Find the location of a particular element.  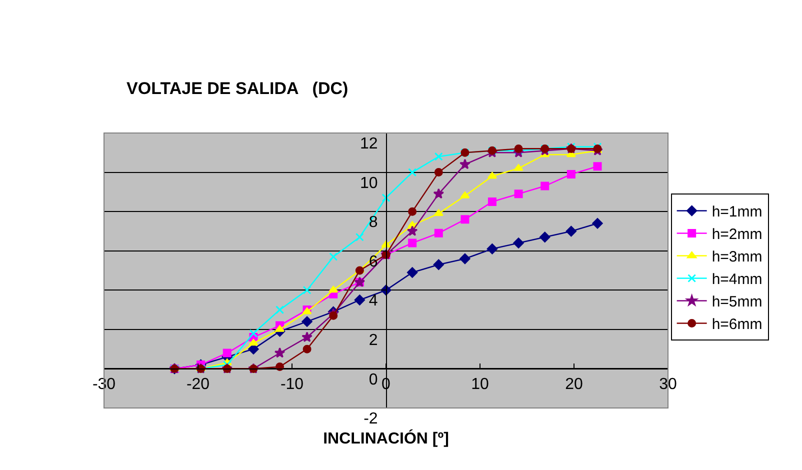

legend-label: h=3mm is located at coordinates (737, 257).